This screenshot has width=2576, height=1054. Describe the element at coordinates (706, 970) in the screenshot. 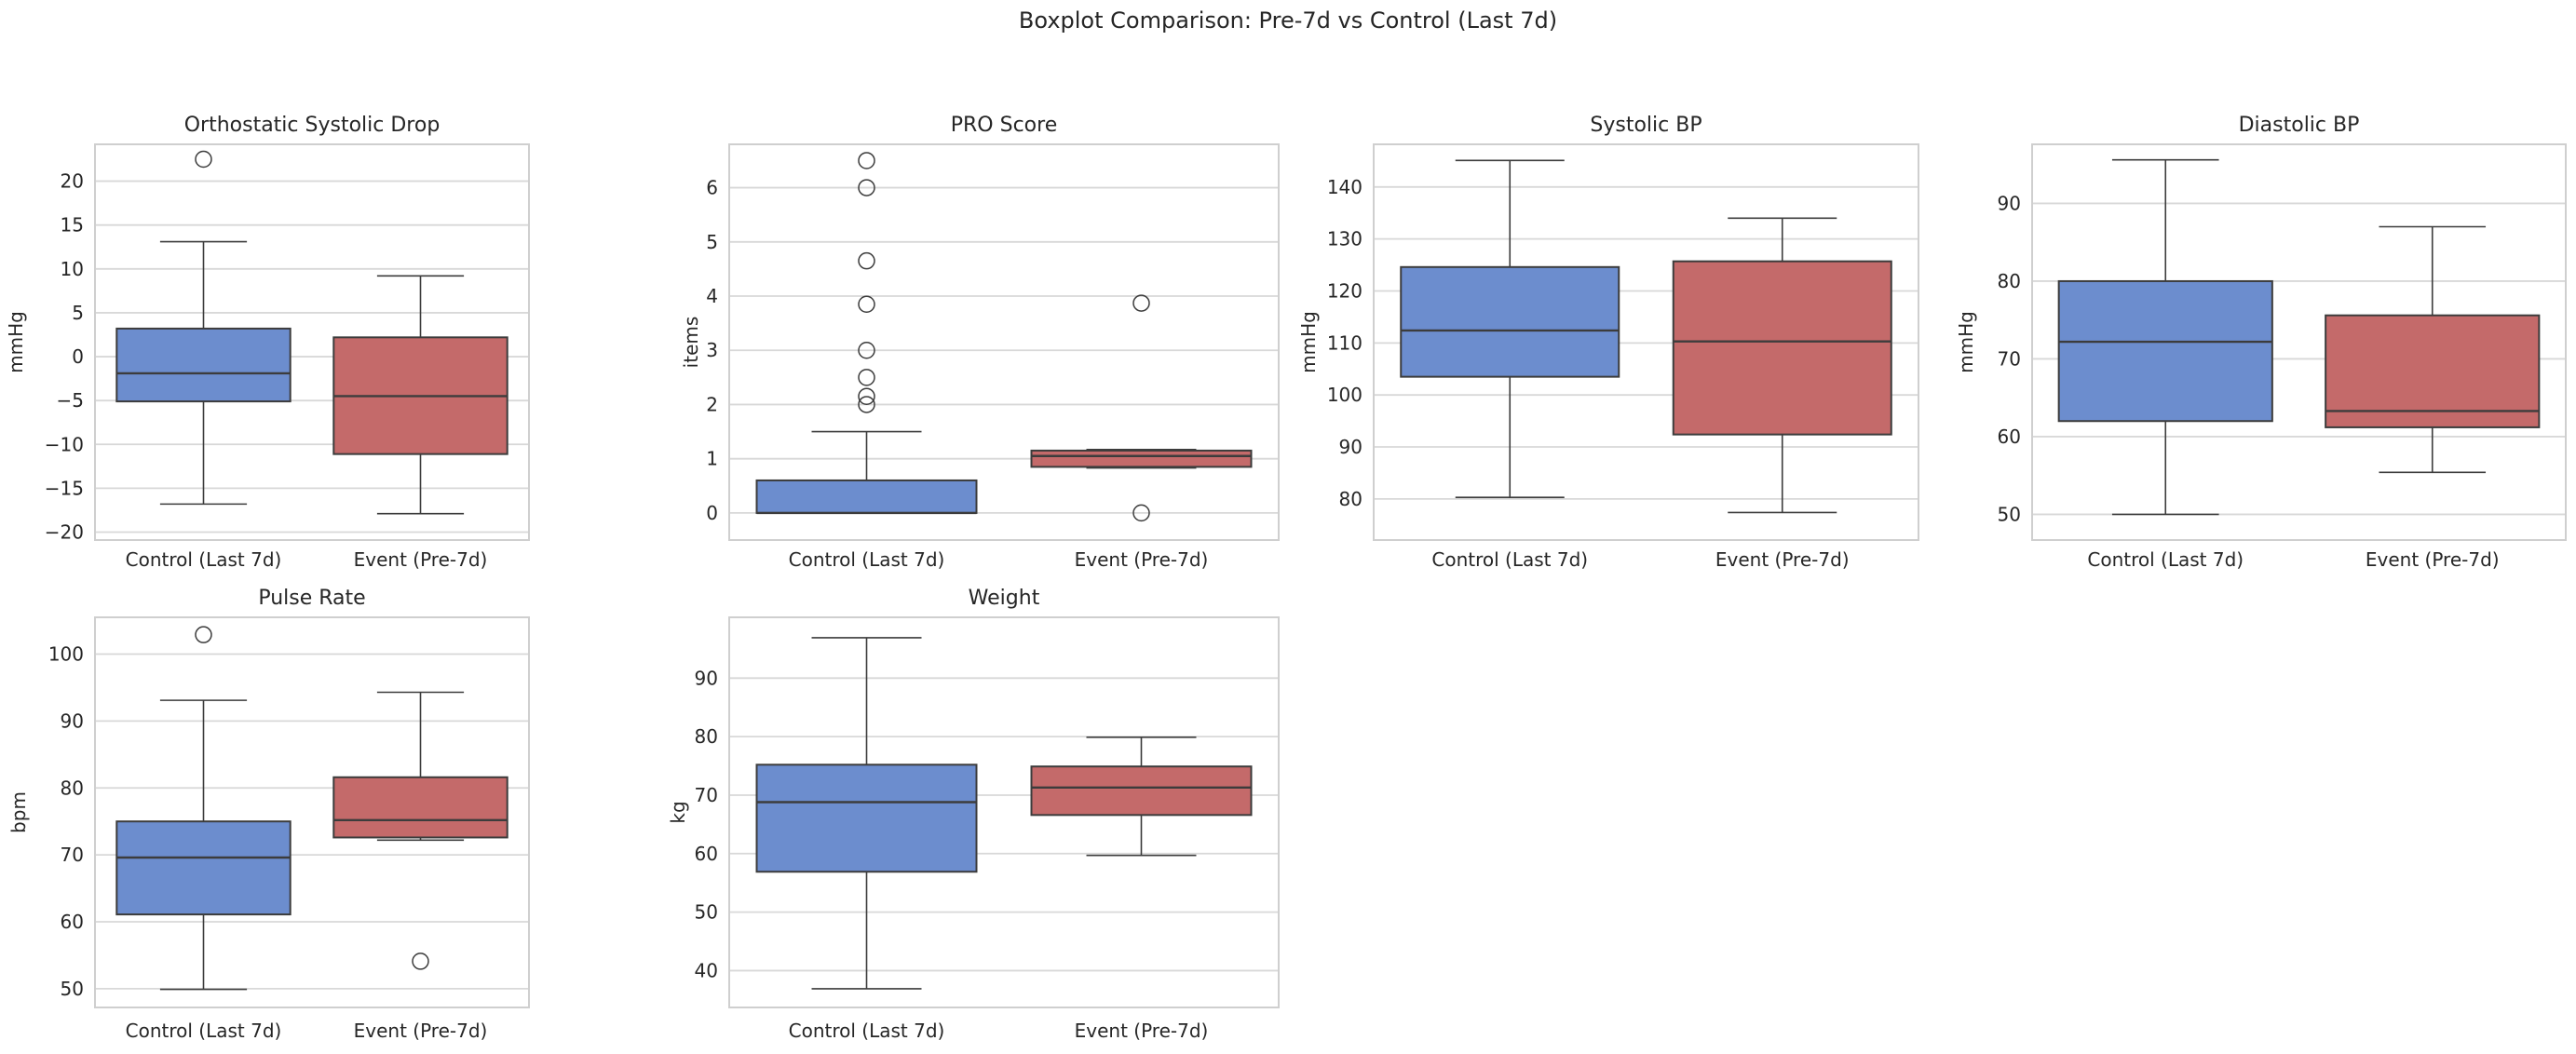

I see `y-tick-label: 40` at that location.